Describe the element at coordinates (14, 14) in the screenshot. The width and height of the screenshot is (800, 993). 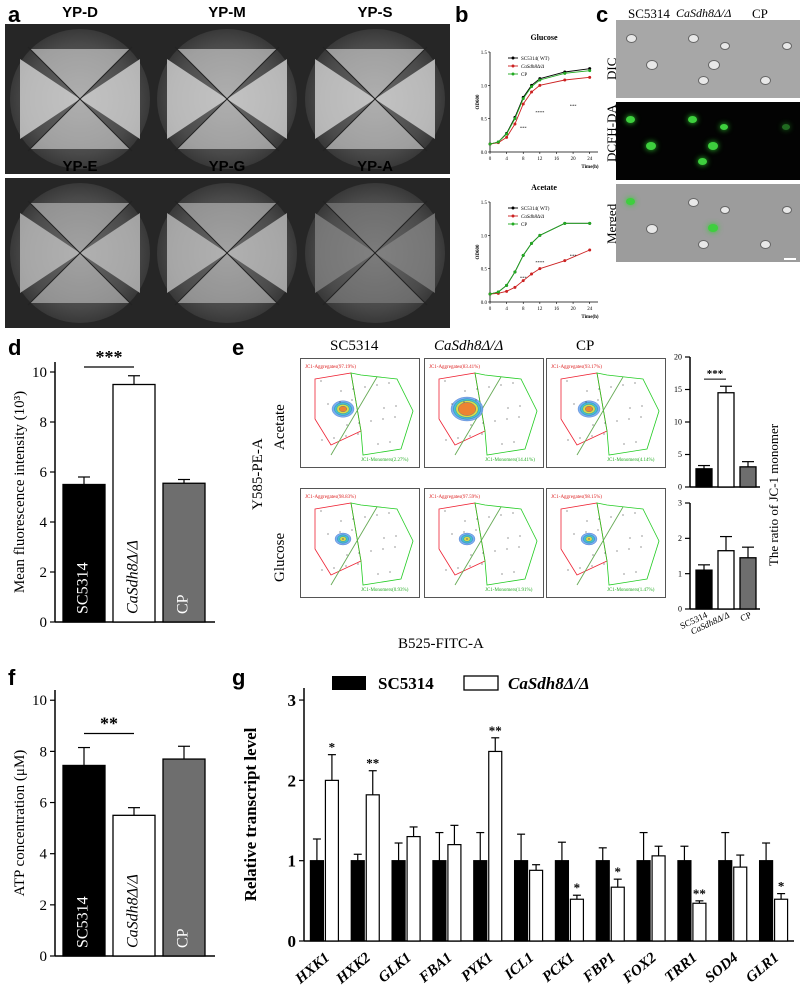
I see `panel-label-a: a` at that location.